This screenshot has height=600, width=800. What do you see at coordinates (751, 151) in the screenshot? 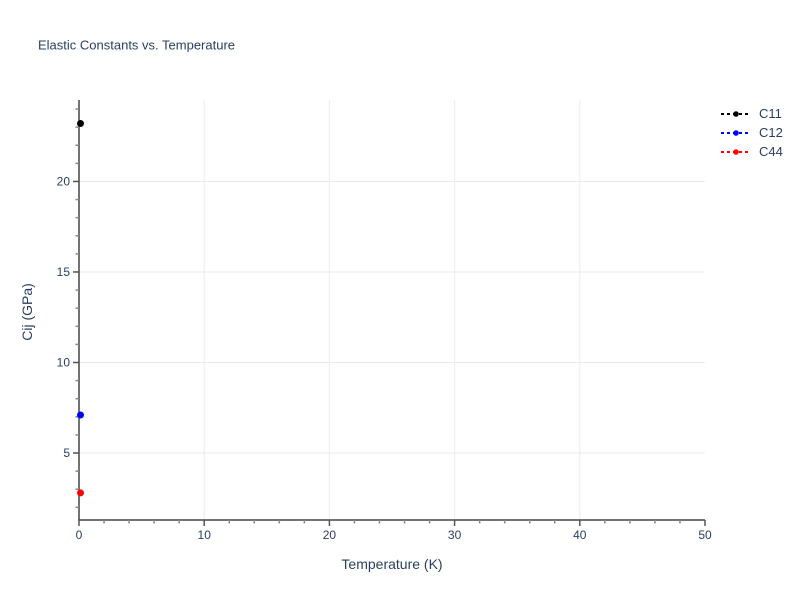
I see `legend-item-c44: C44` at bounding box center [751, 151].